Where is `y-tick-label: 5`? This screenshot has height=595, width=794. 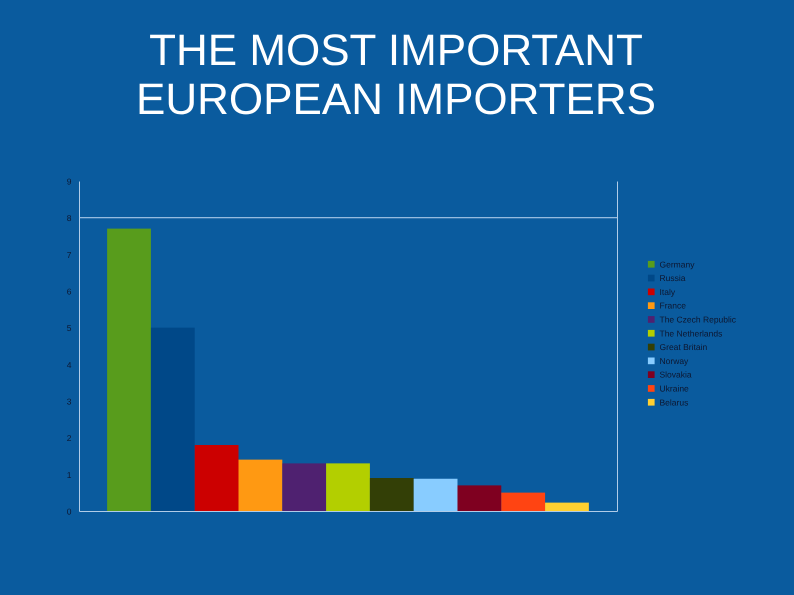 y-tick-label: 5 is located at coordinates (69, 328).